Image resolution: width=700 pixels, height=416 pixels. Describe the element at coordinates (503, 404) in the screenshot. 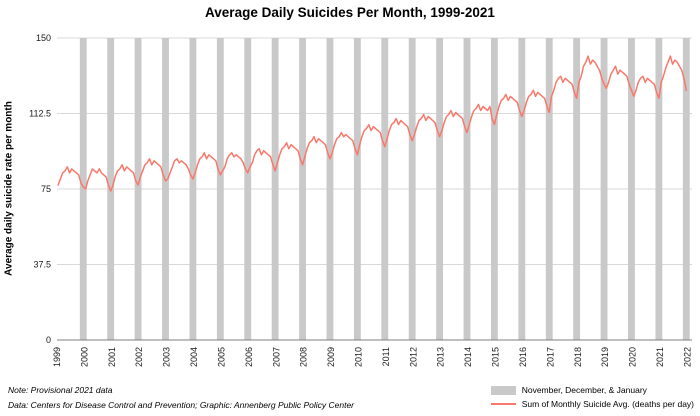

I see `legend-line-swatch` at that location.